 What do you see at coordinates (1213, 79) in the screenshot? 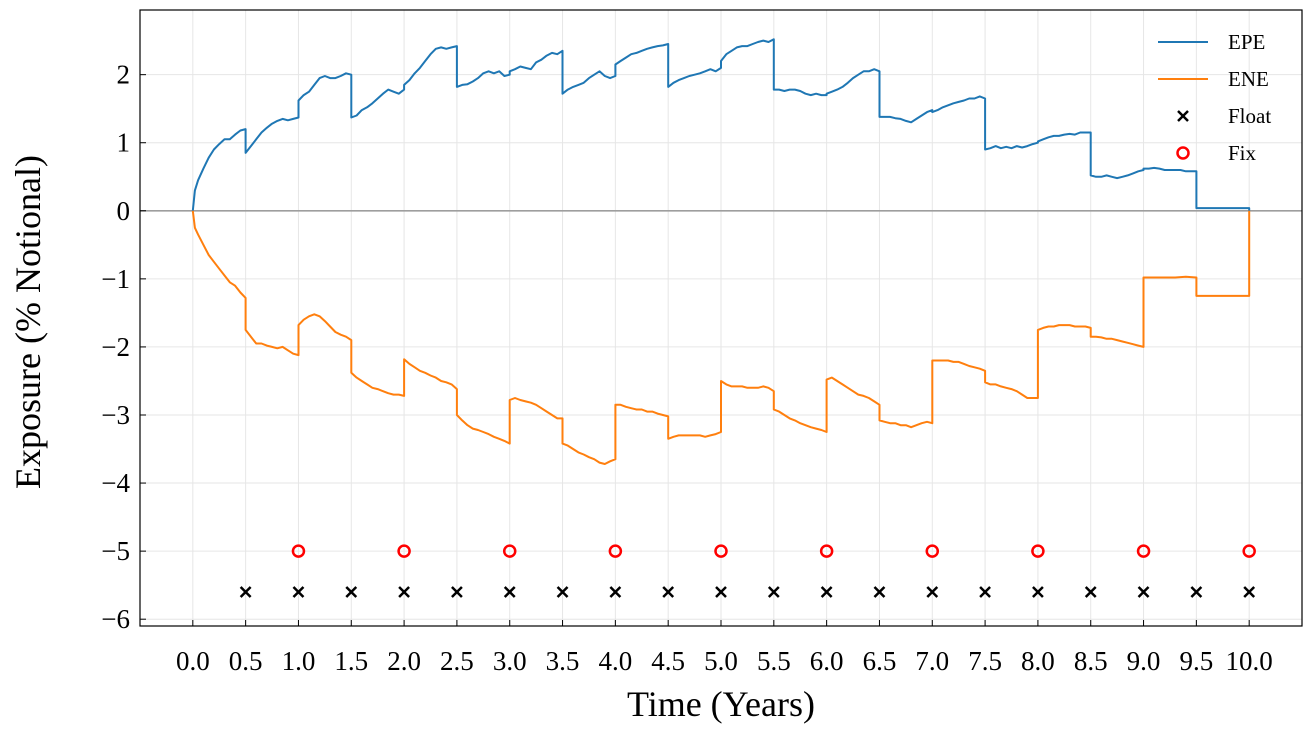
I see `legend-item-ene: ENE` at bounding box center [1213, 79].